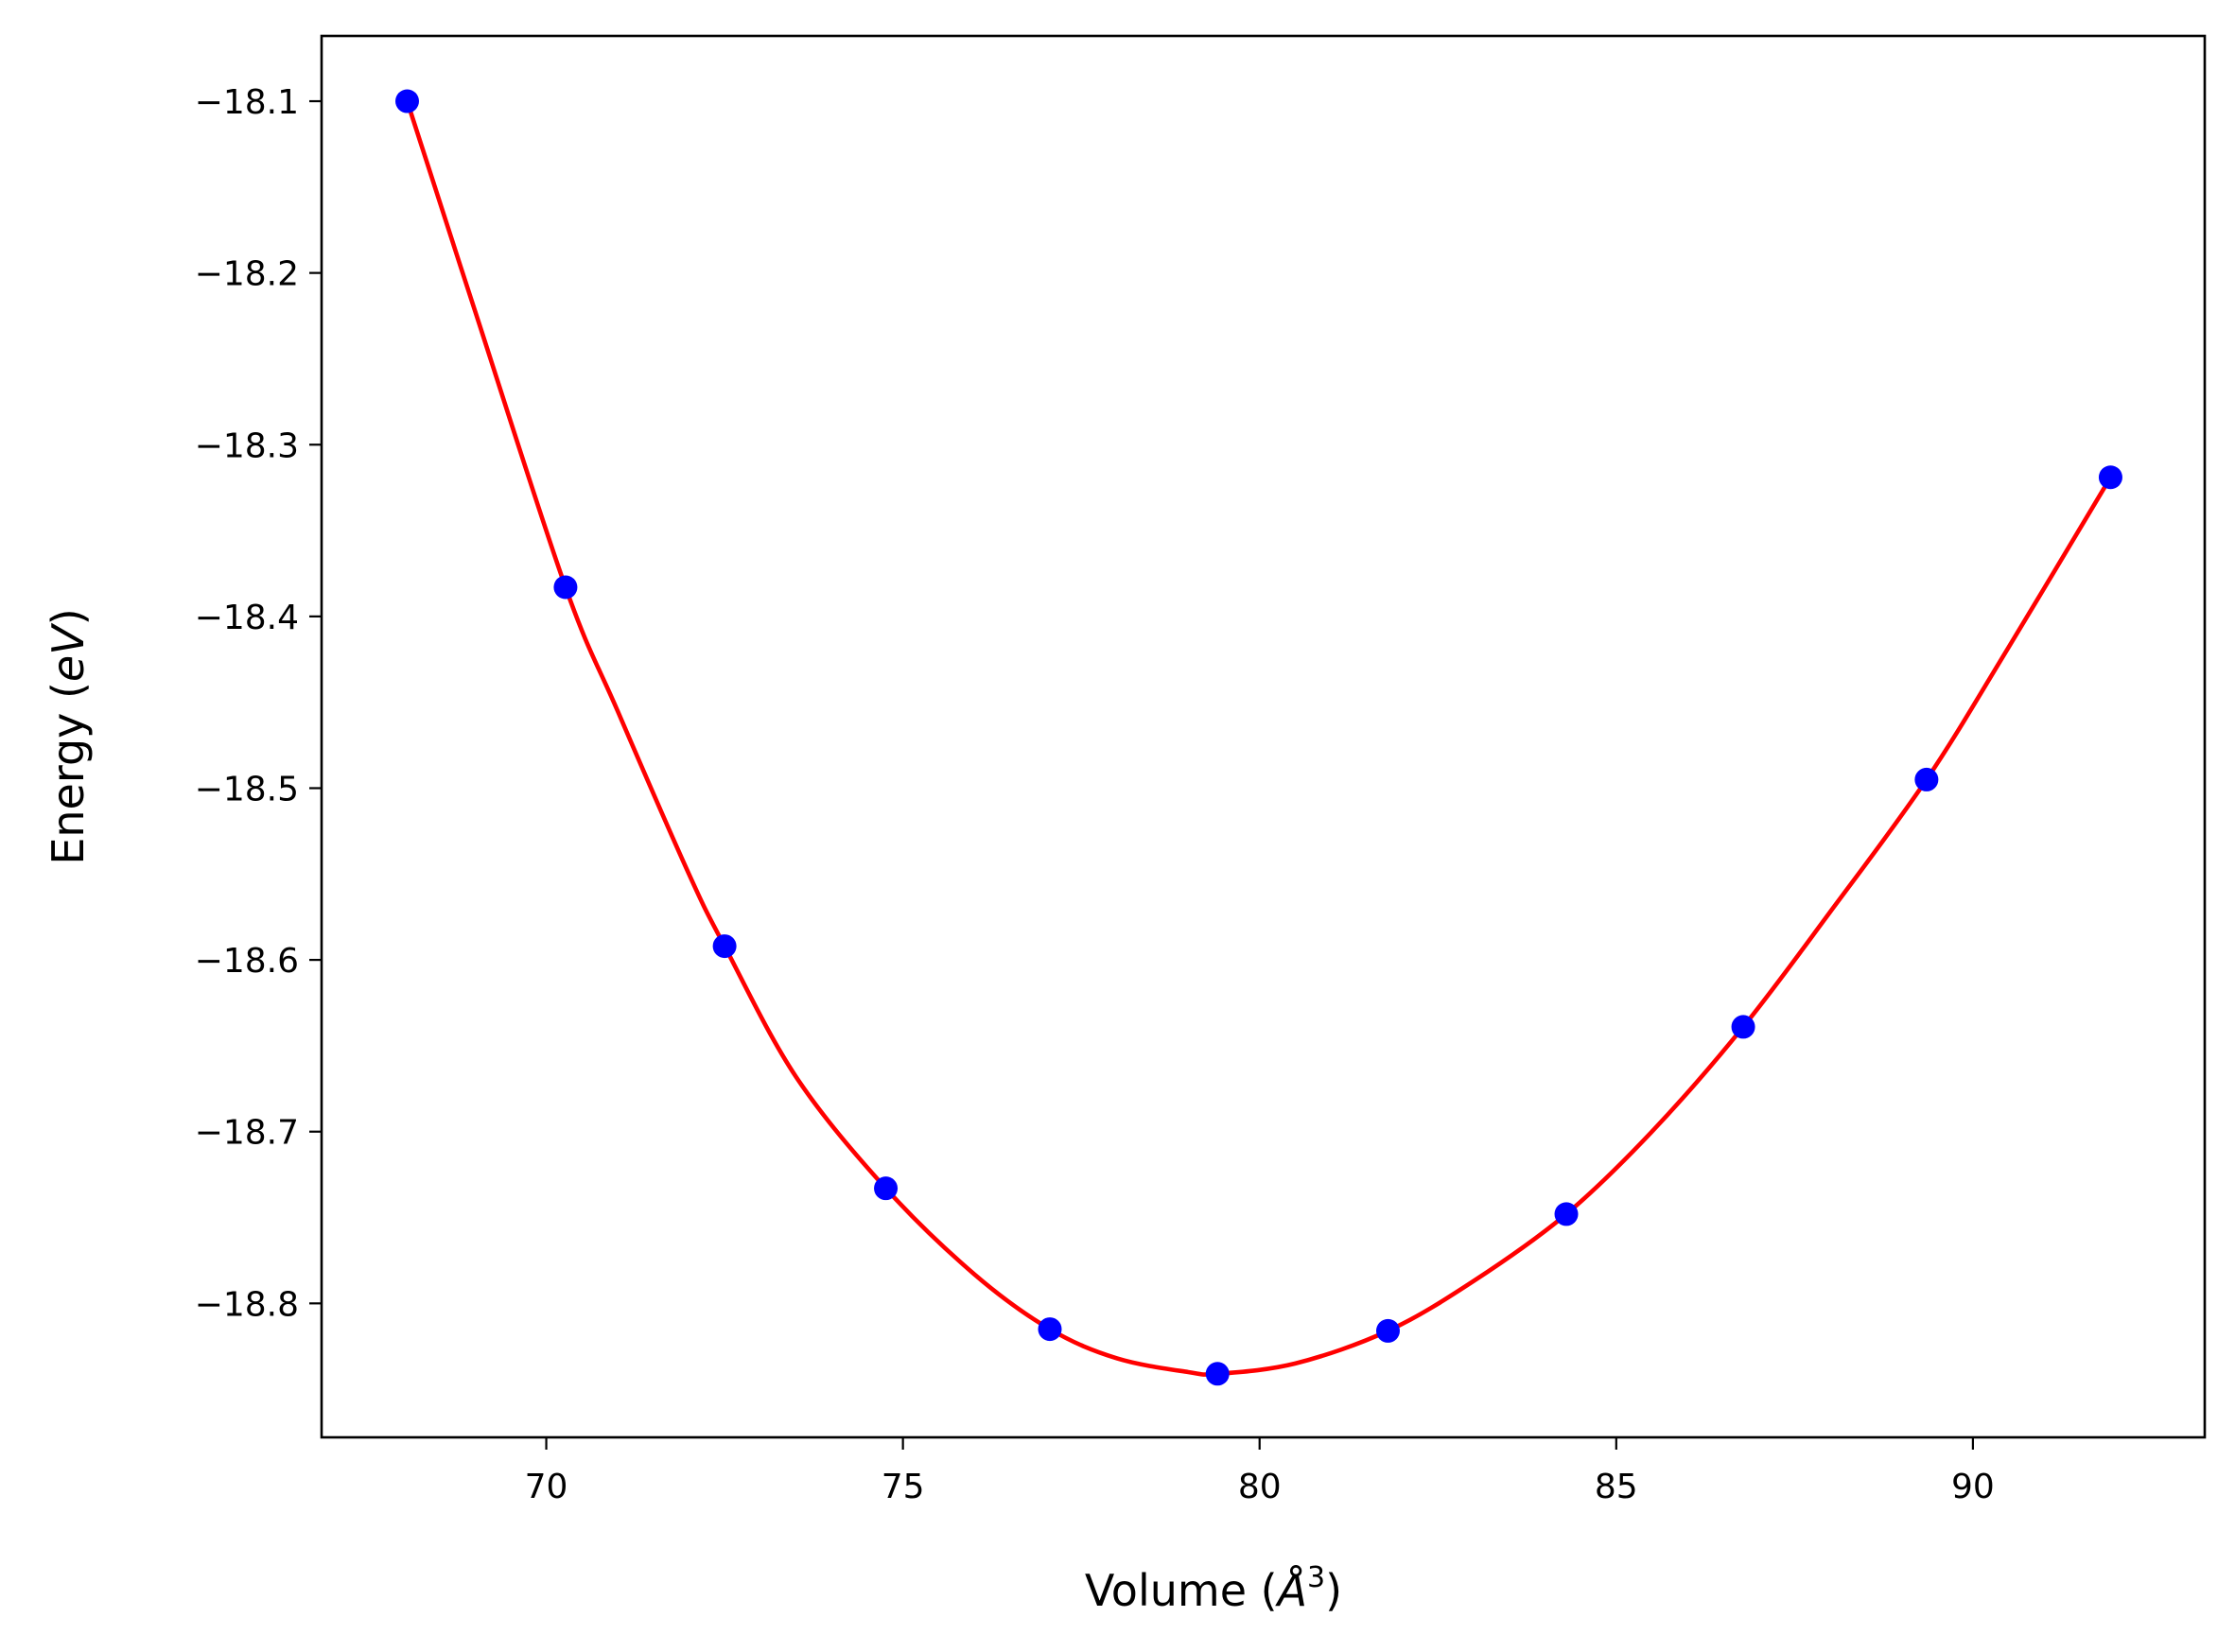 This screenshot has width=2235, height=1652. What do you see at coordinates (247, 446) in the screenshot?
I see `y-tick-label: −18.3` at bounding box center [247, 446].